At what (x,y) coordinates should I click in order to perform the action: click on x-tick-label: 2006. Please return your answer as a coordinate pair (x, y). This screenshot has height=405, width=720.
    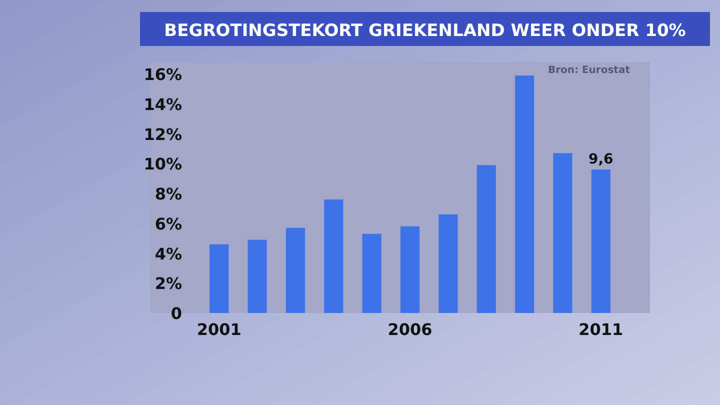
    Looking at the image, I should click on (410, 329).